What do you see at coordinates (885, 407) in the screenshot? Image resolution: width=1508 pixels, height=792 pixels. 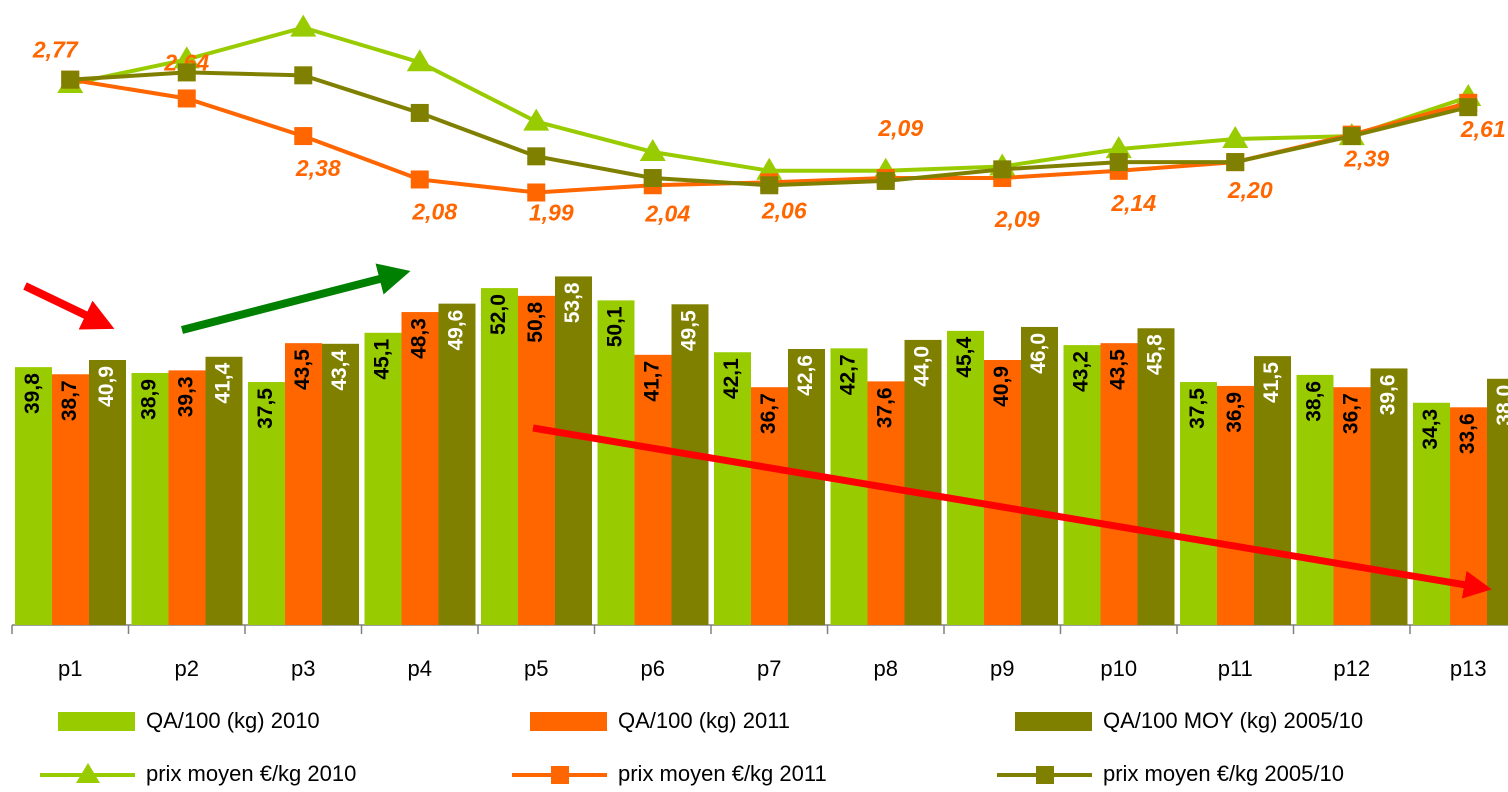 I see `data-label: 37,6` at bounding box center [885, 407].